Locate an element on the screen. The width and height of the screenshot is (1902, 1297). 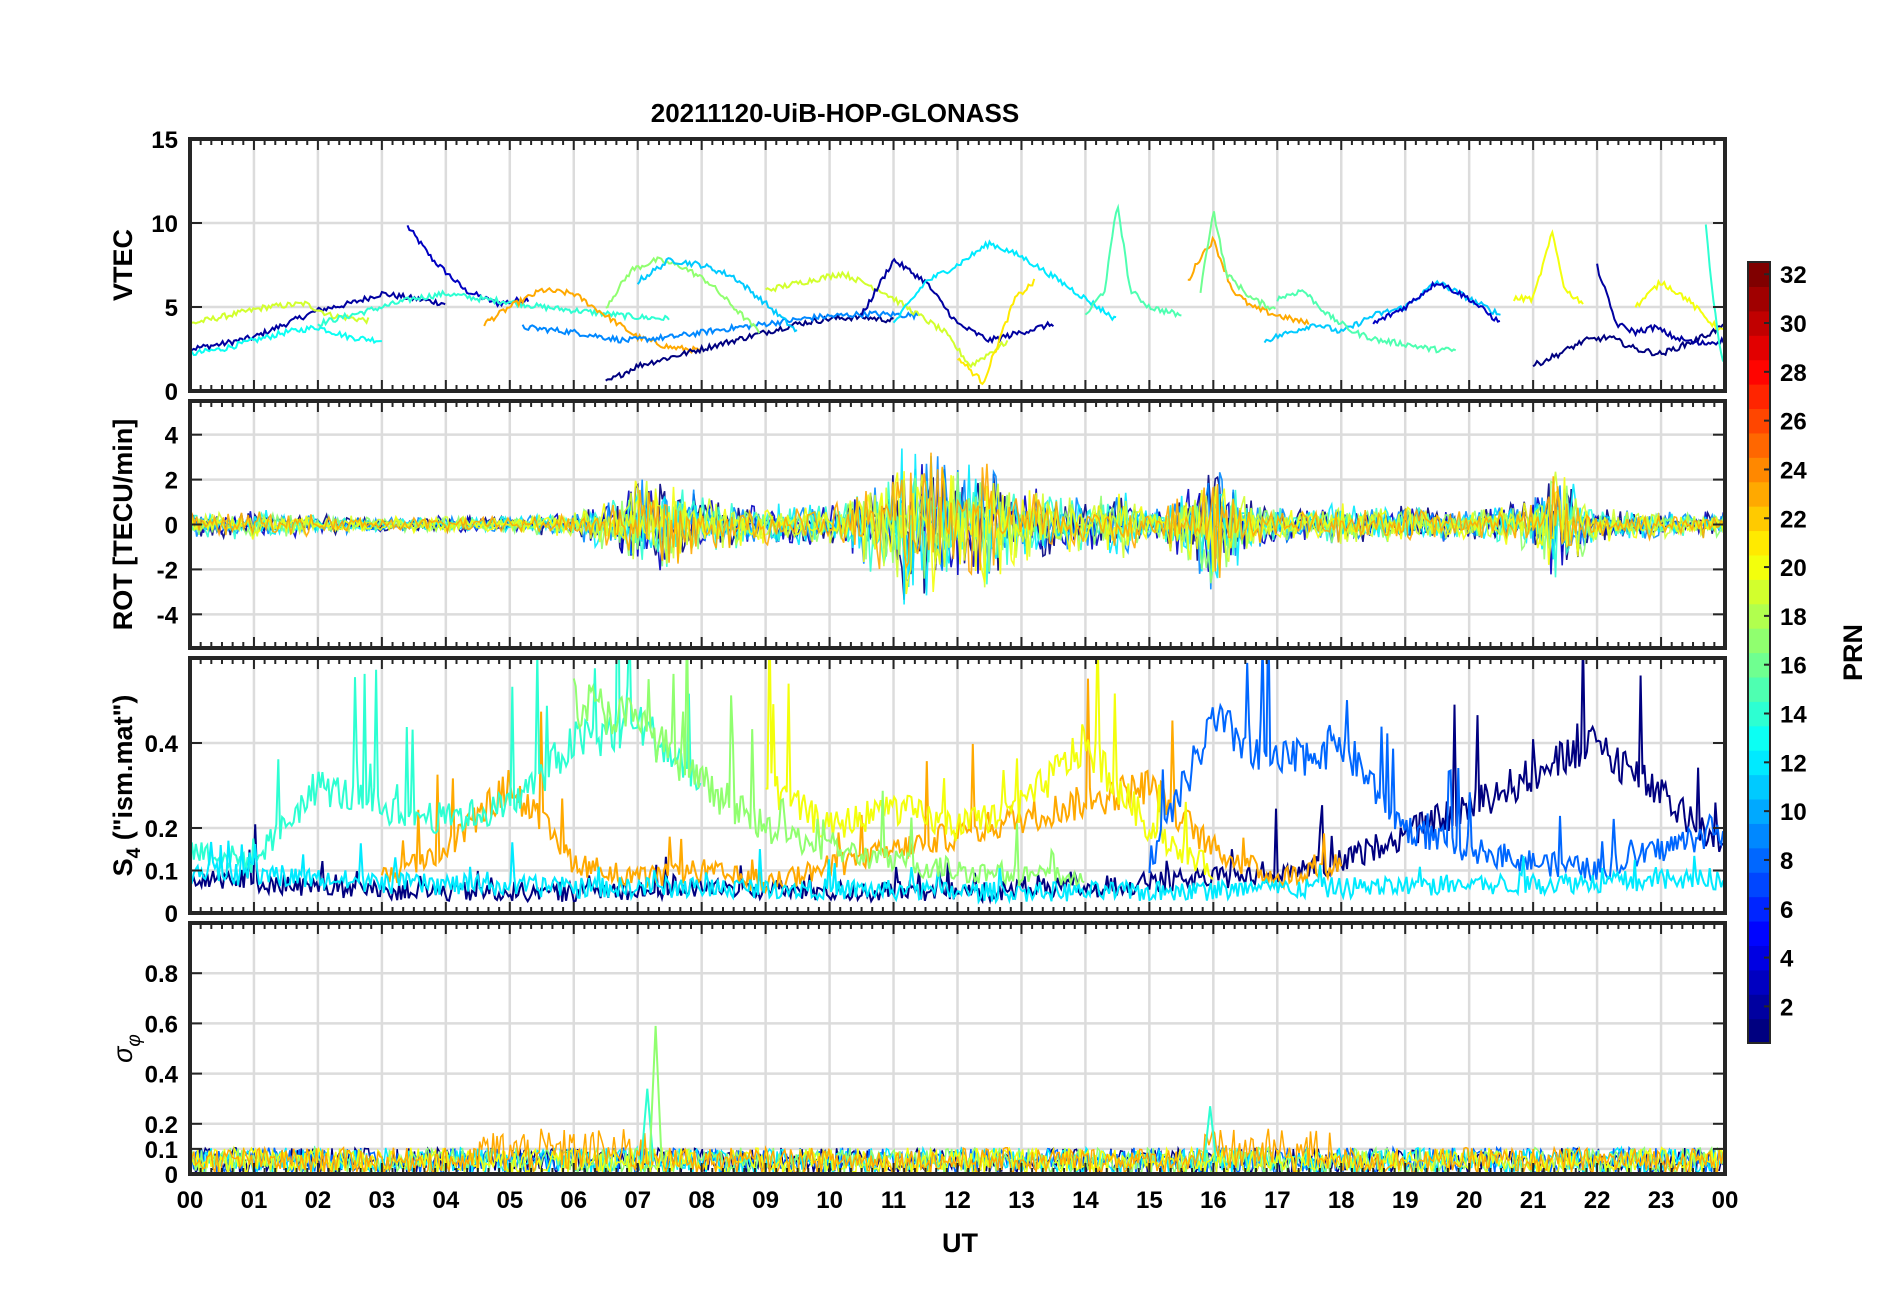
colorbar-tick-label: 6 is located at coordinates (1786, 910).